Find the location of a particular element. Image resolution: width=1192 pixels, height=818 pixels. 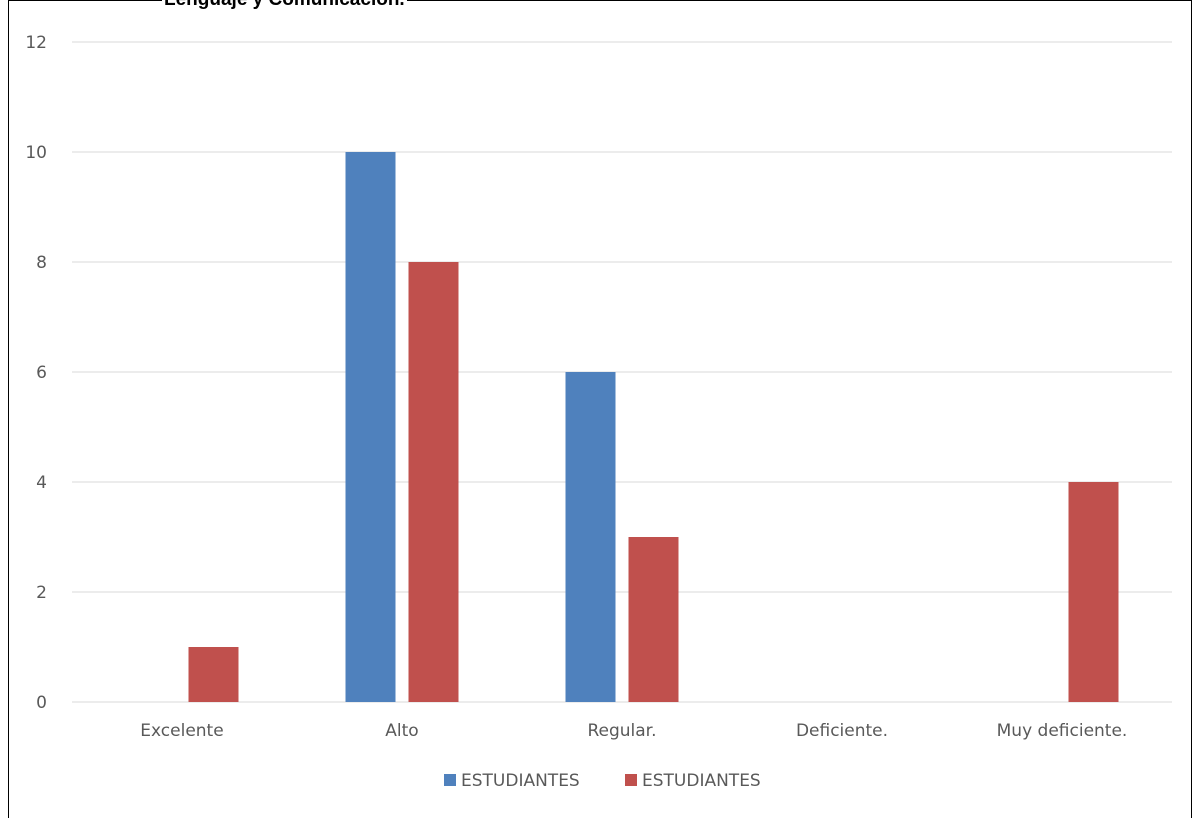

y-tick-label: 2 is located at coordinates (41, 593).